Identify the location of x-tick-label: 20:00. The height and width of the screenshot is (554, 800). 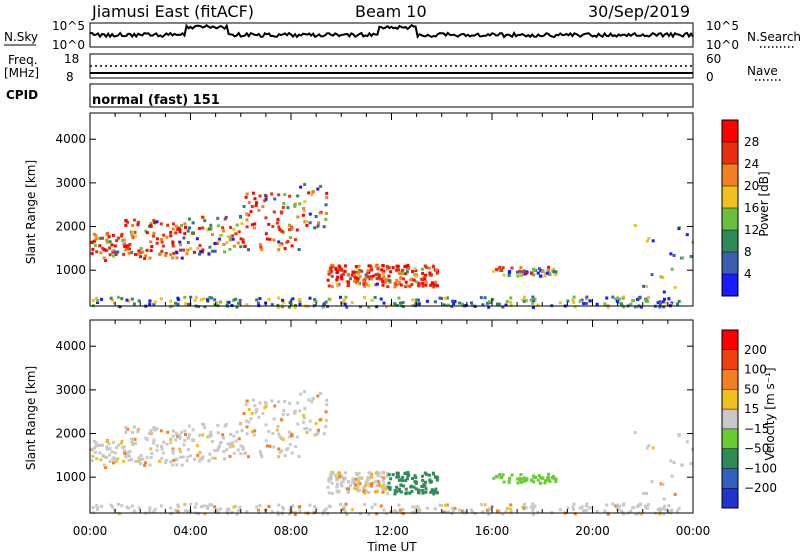
(592, 531).